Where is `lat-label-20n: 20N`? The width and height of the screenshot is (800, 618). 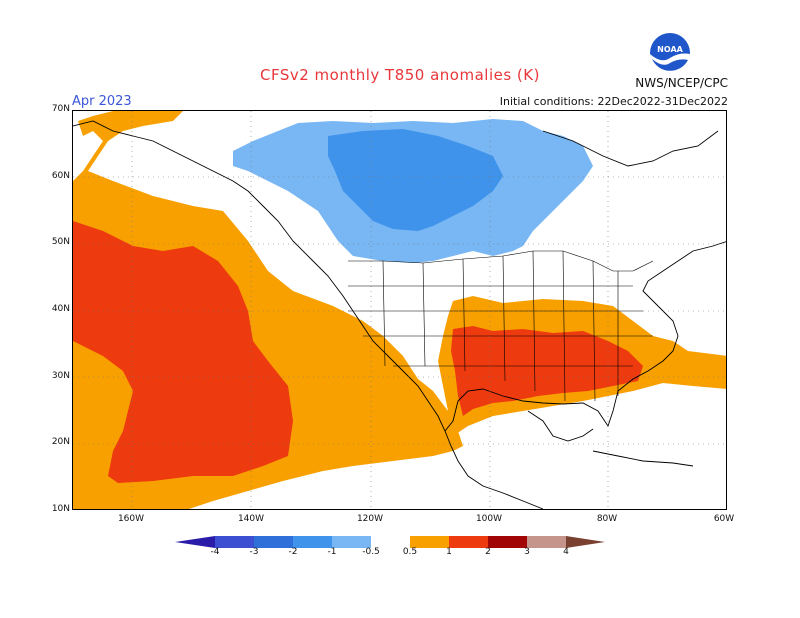 lat-label-20n: 20N is located at coordinates (60, 442).